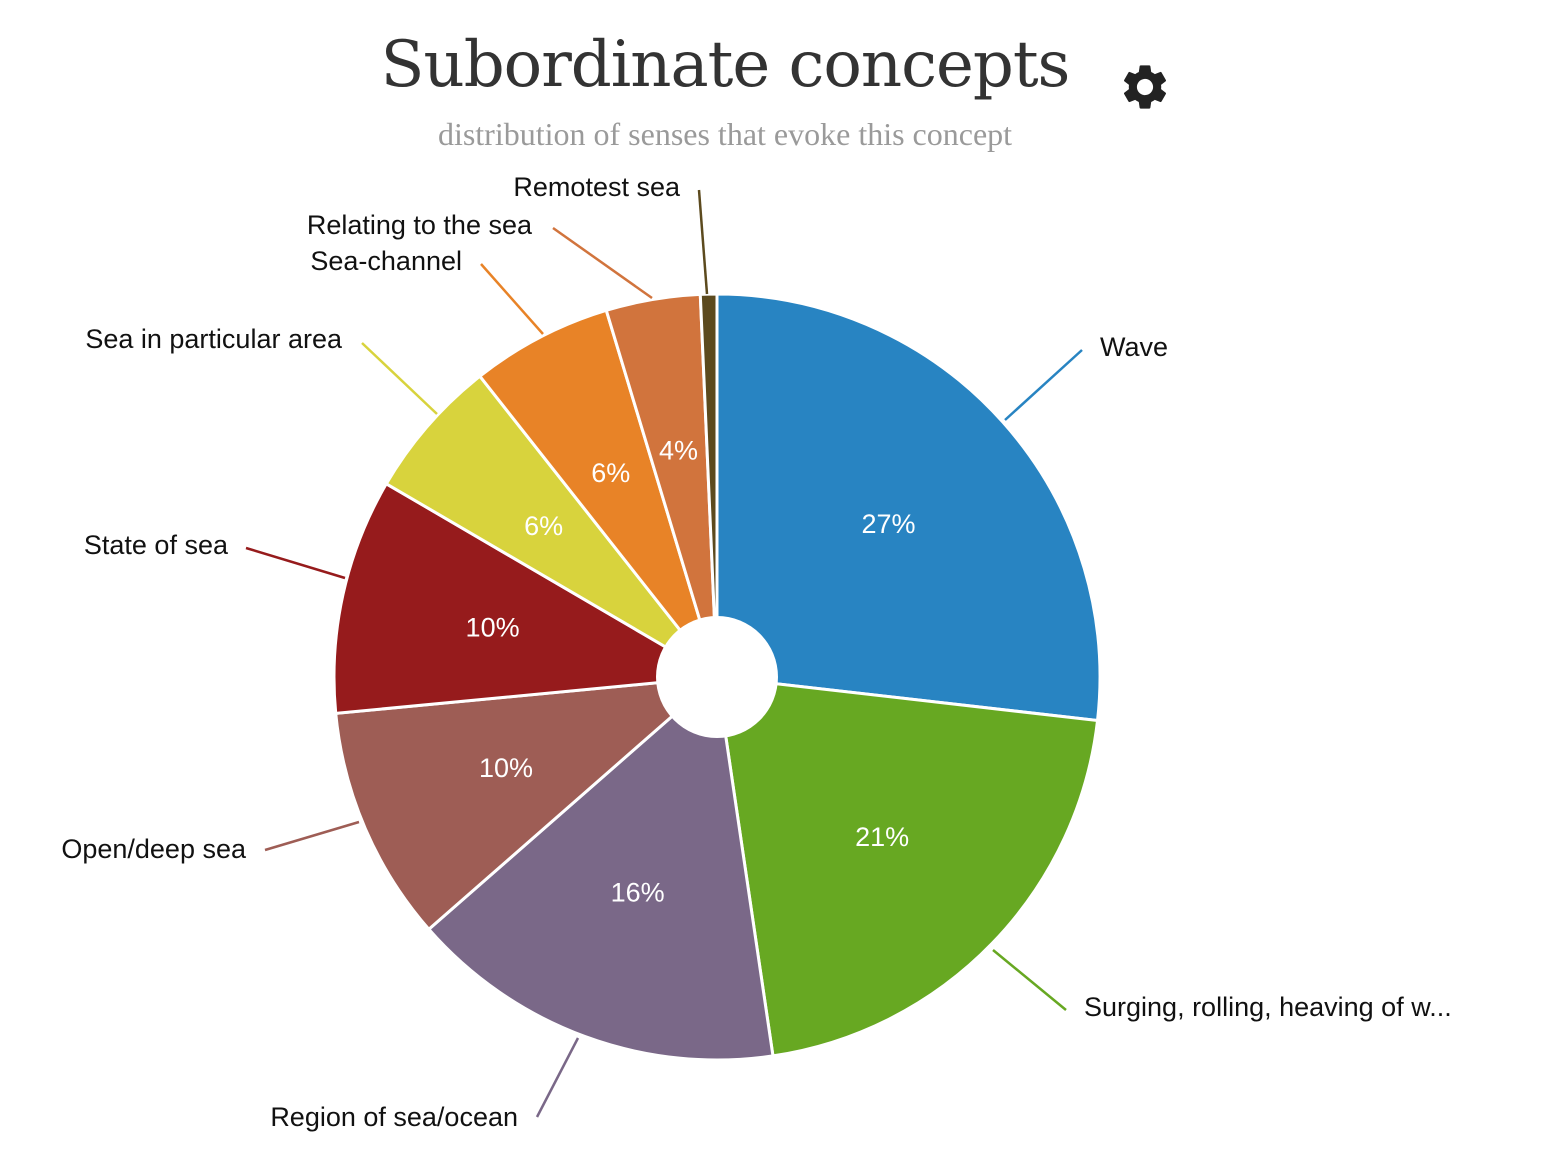 The width and height of the screenshot is (1553, 1163). What do you see at coordinates (598, 493) in the screenshot?
I see `pie-slice-sea-channel` at bounding box center [598, 493].